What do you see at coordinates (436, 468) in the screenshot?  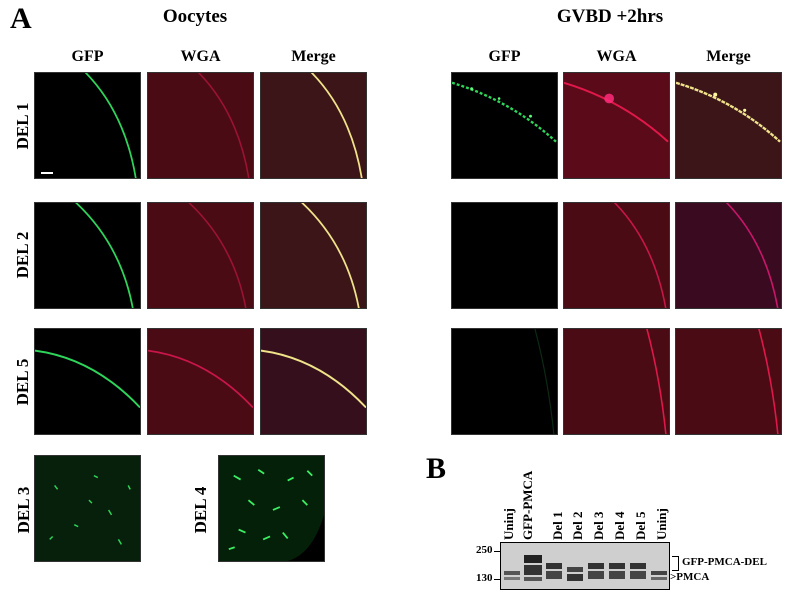 I see `panel-letter-b: B` at bounding box center [436, 468].